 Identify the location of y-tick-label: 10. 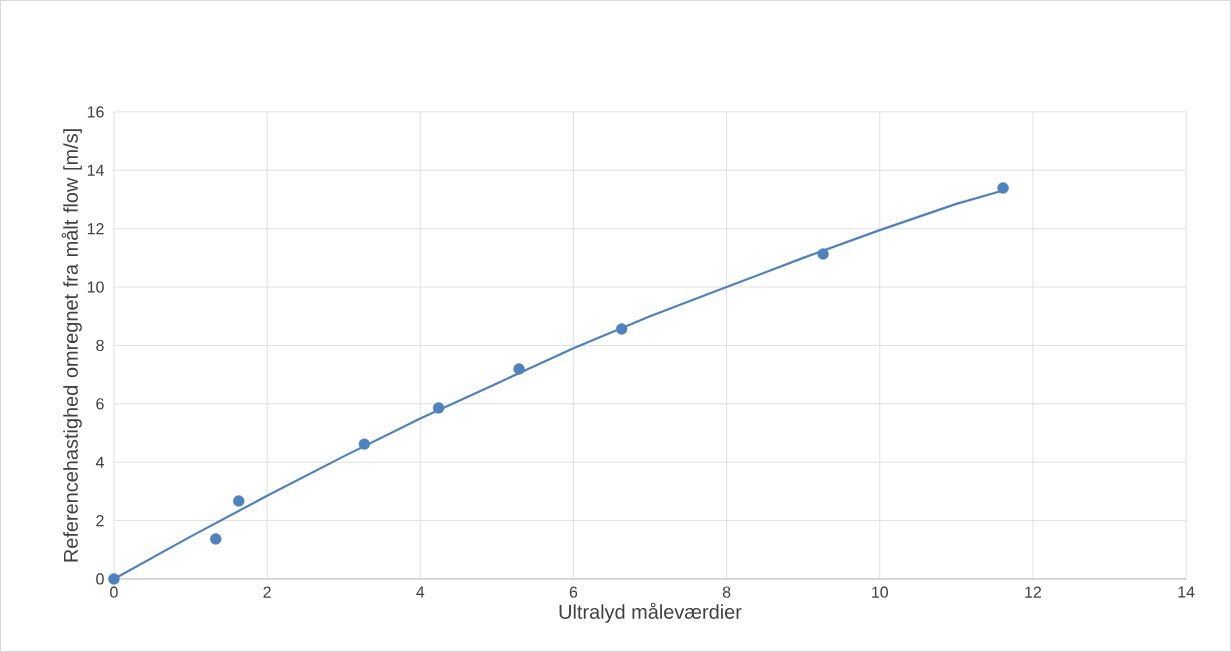
(95, 287).